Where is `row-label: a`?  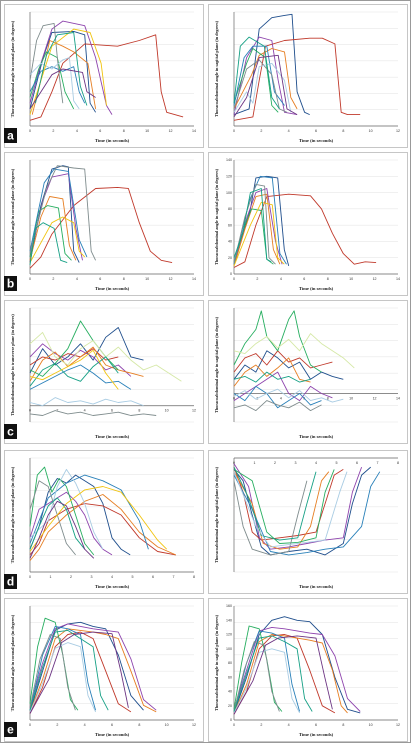 row-label: a is located at coordinates (10, 136).